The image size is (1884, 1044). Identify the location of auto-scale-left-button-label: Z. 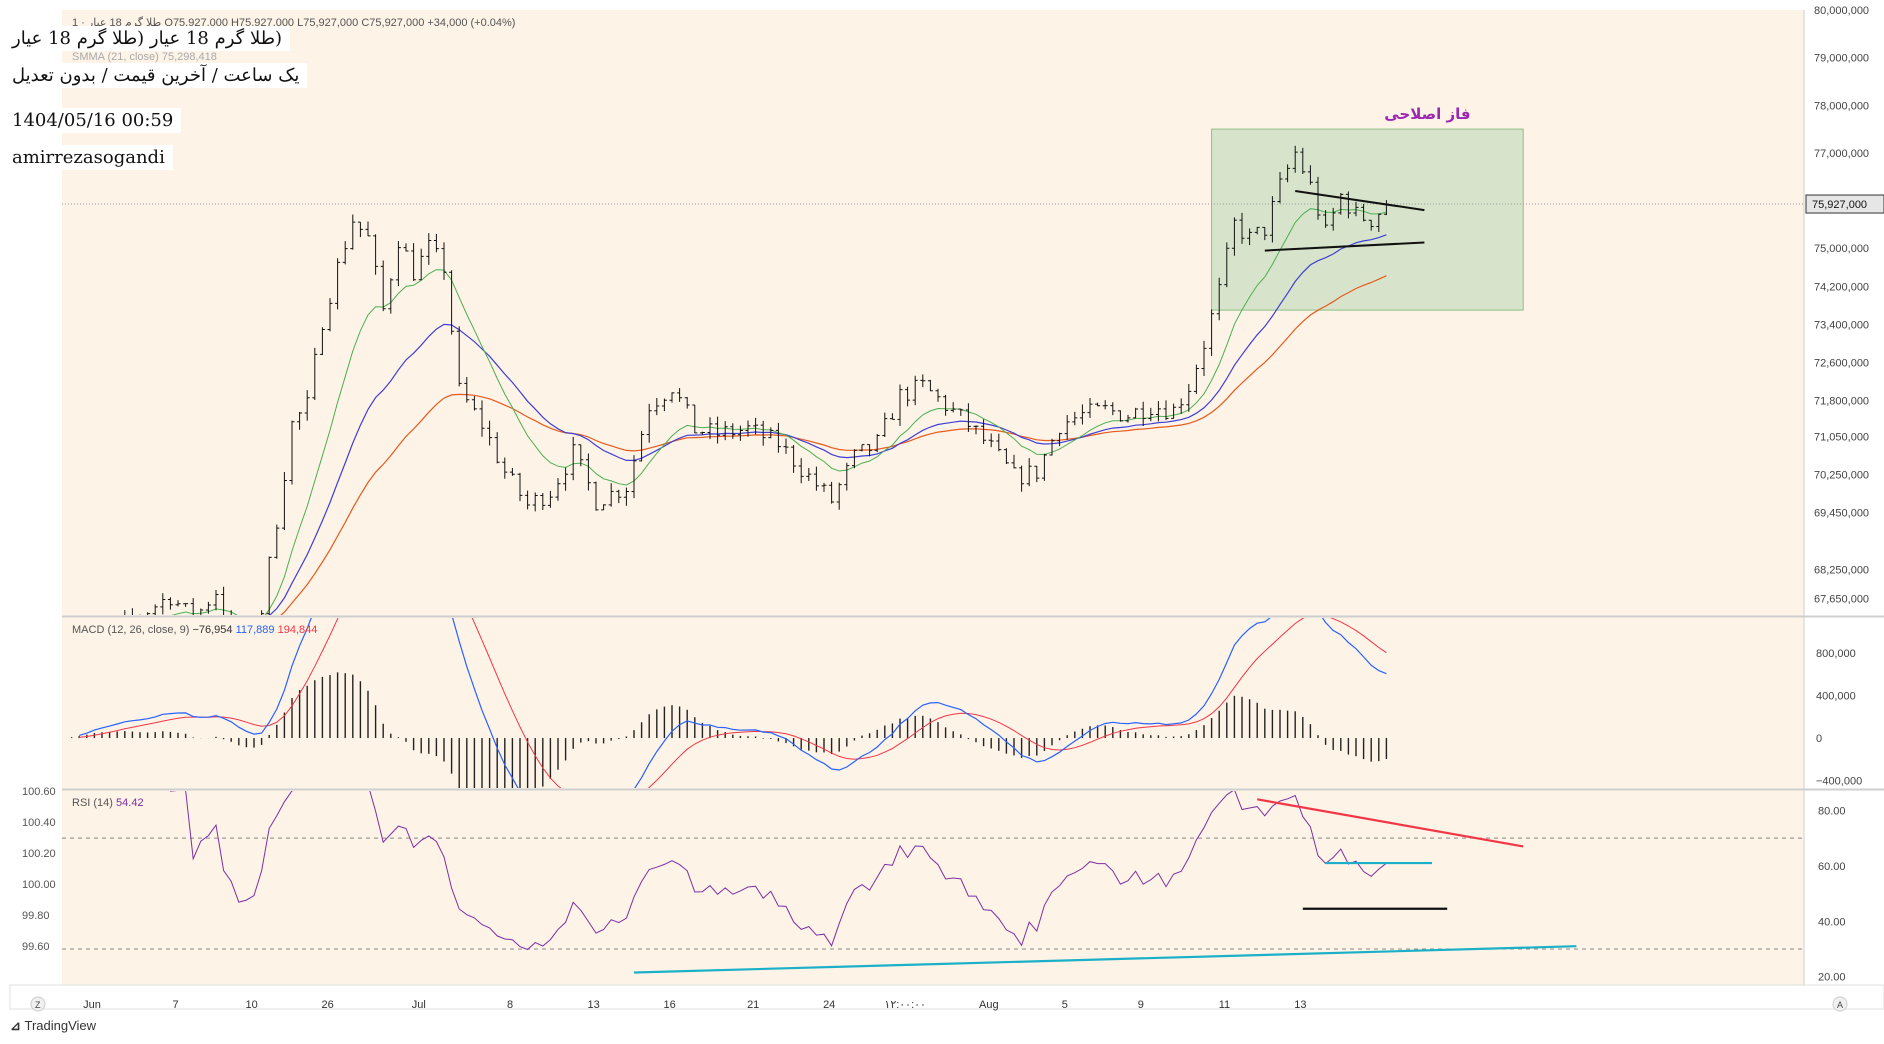
(38, 1005).